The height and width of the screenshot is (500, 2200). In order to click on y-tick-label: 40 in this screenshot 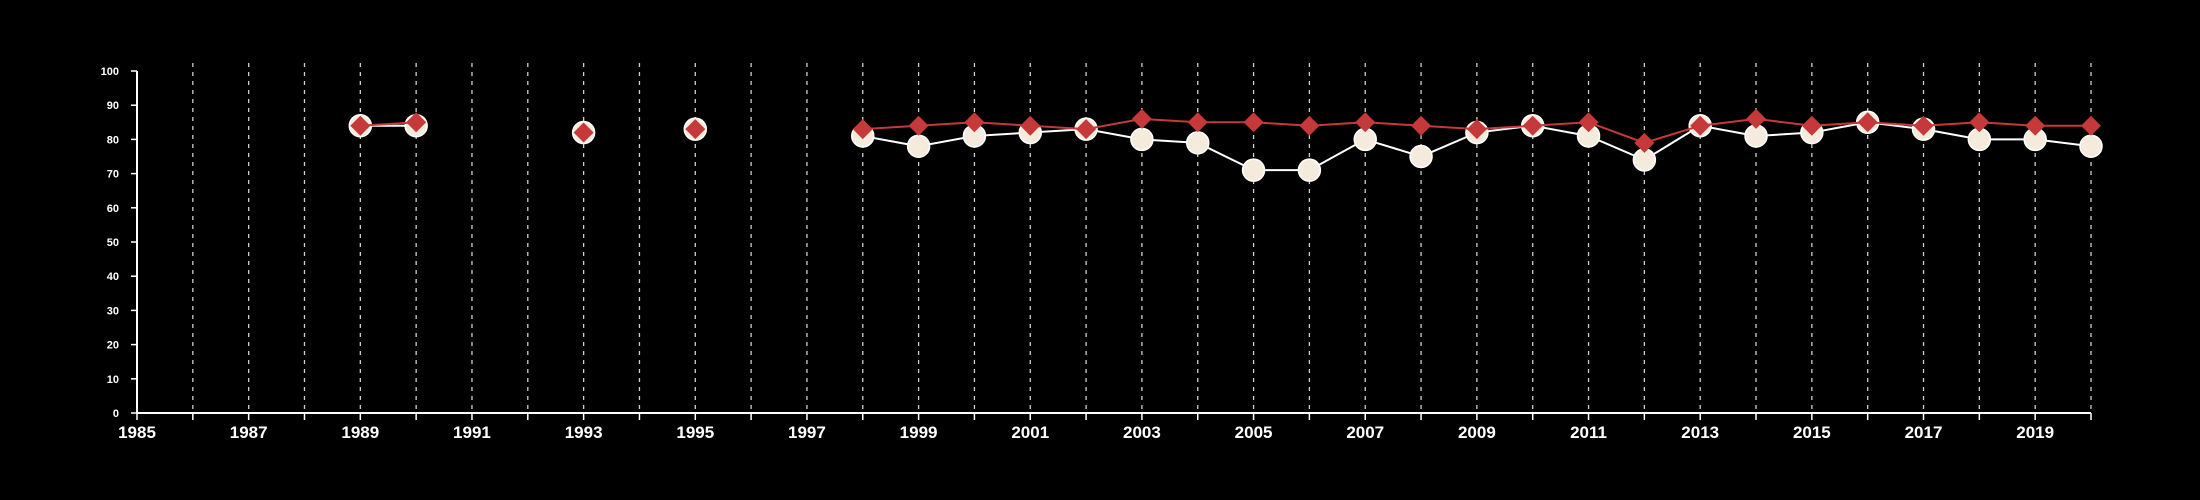, I will do `click(113, 277)`.